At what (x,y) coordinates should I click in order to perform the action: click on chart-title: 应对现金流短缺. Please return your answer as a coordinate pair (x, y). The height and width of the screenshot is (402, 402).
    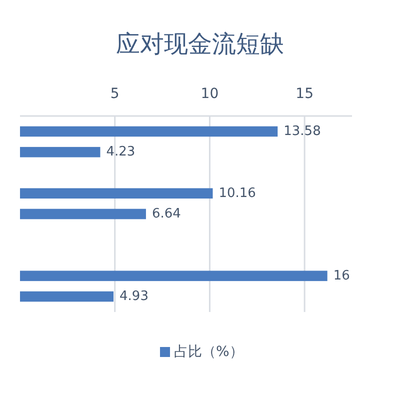
    Looking at the image, I should click on (200, 44).